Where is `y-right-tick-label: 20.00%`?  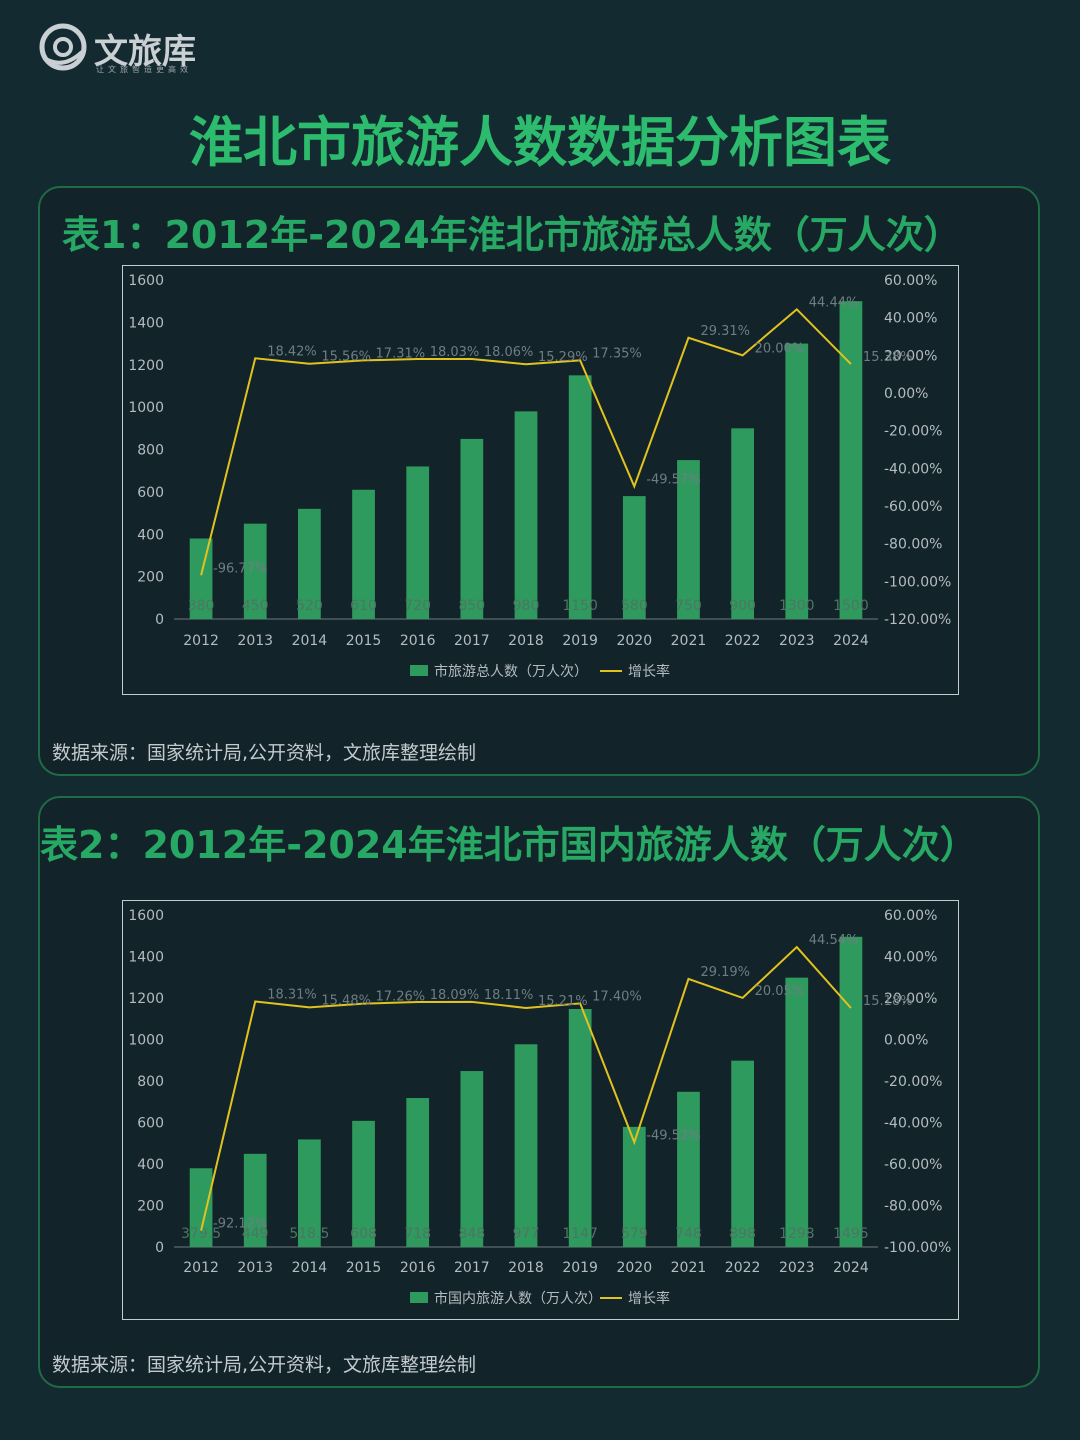
y-right-tick-label: 20.00% is located at coordinates (910, 356).